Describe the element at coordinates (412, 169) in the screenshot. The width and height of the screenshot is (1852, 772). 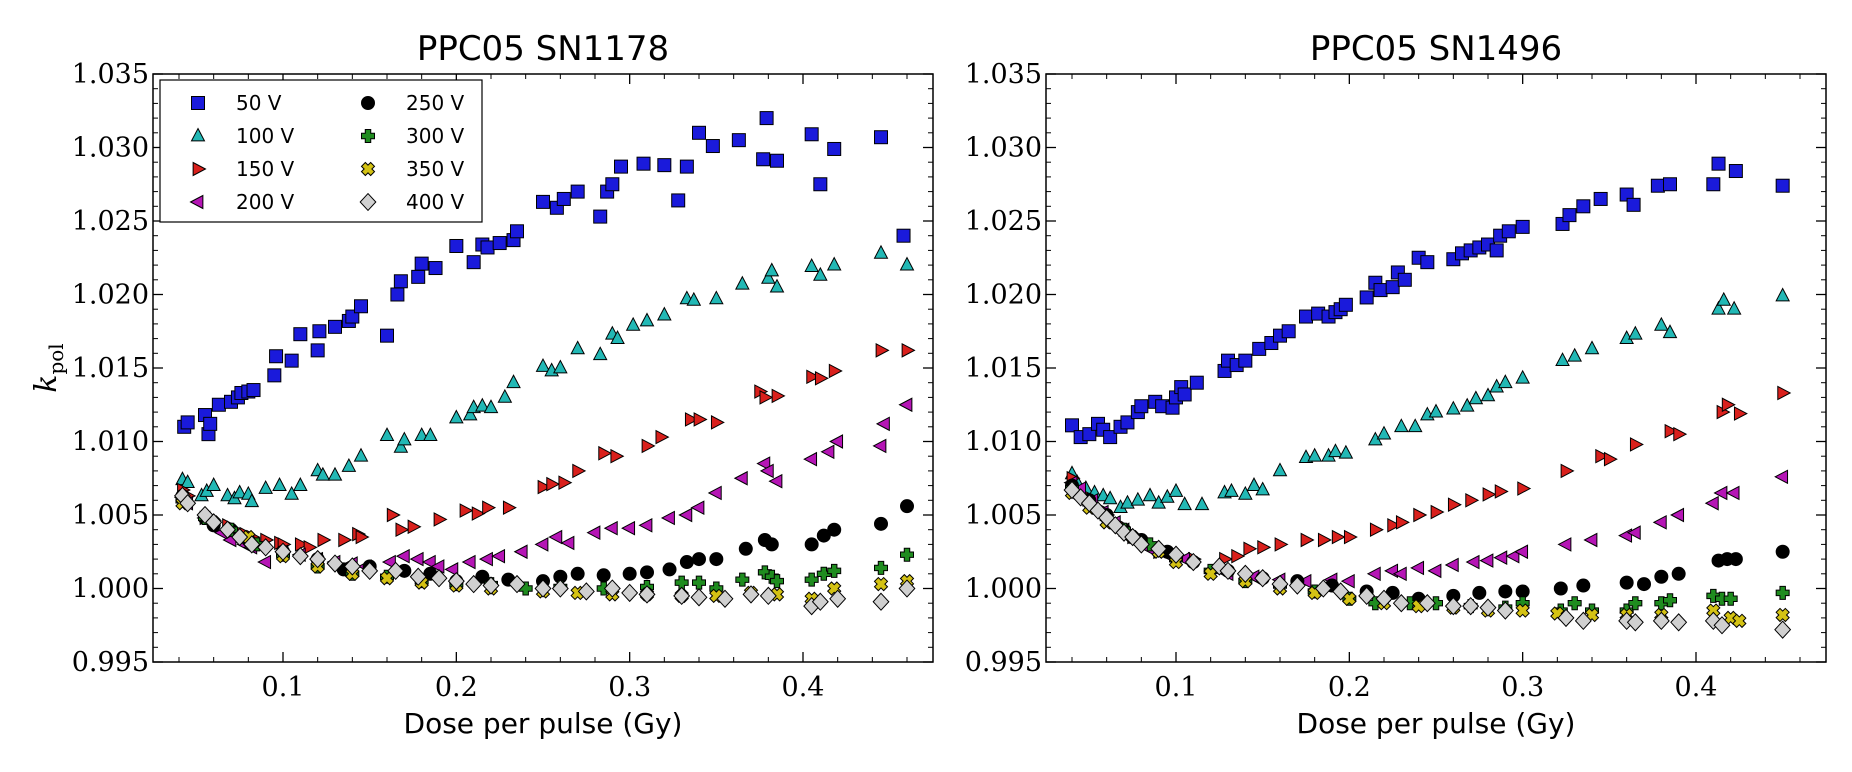
I see `legend-entry-350-v: 350 V` at that location.